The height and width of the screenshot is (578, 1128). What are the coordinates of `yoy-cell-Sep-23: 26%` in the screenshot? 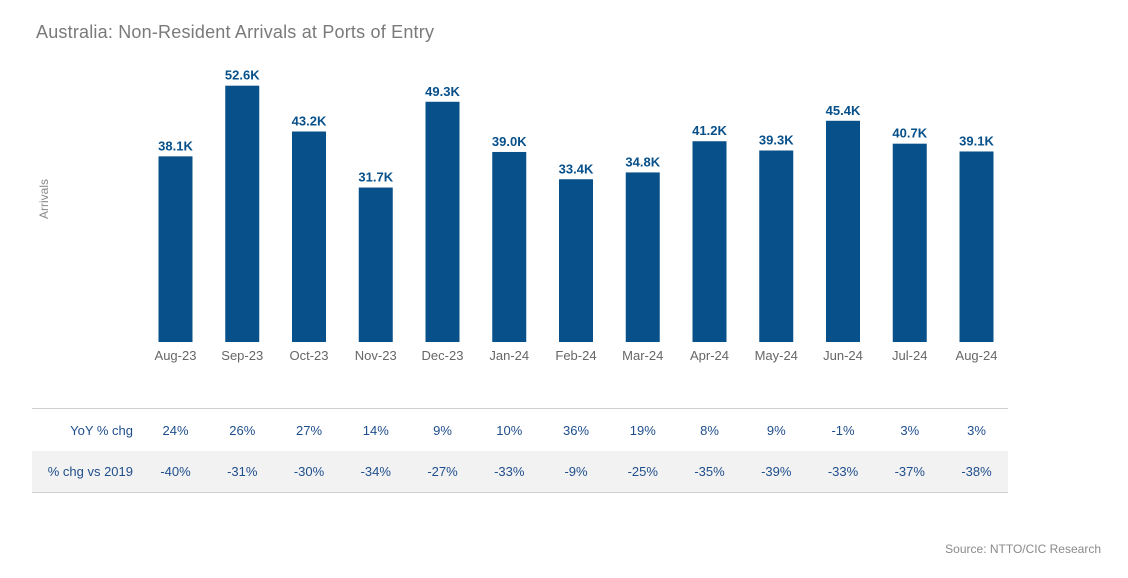 It's located at (242, 430).